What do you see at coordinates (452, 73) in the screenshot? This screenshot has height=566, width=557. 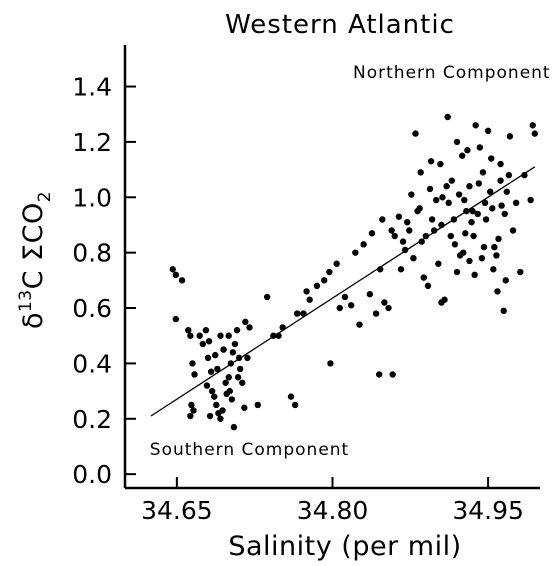 I see `annotation-northern-component: Northern Component` at bounding box center [452, 73].